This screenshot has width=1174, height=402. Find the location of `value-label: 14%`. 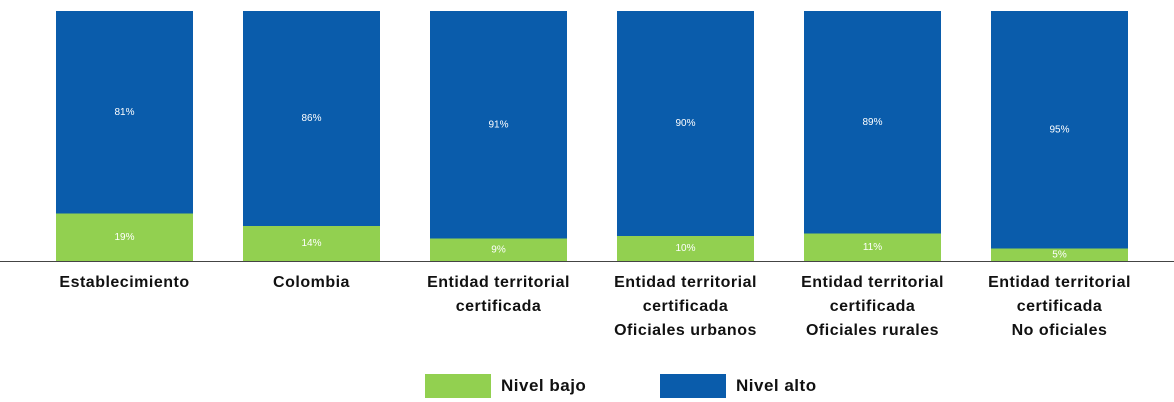

value-label: 14% is located at coordinates (311, 243).